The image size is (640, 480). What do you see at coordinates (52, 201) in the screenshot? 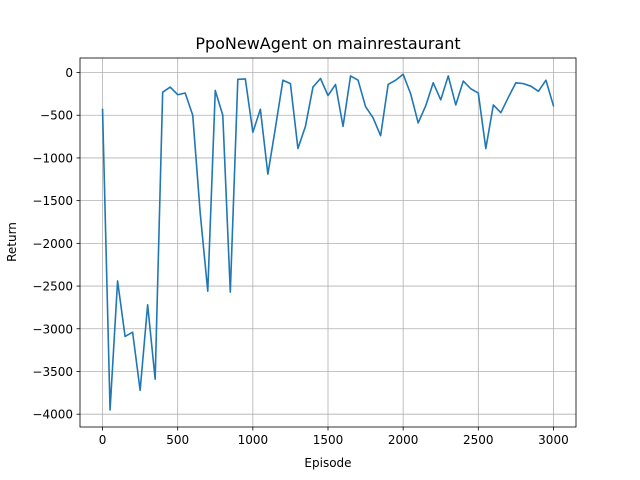
I see `y-tick-label: −1500` at bounding box center [52, 201].